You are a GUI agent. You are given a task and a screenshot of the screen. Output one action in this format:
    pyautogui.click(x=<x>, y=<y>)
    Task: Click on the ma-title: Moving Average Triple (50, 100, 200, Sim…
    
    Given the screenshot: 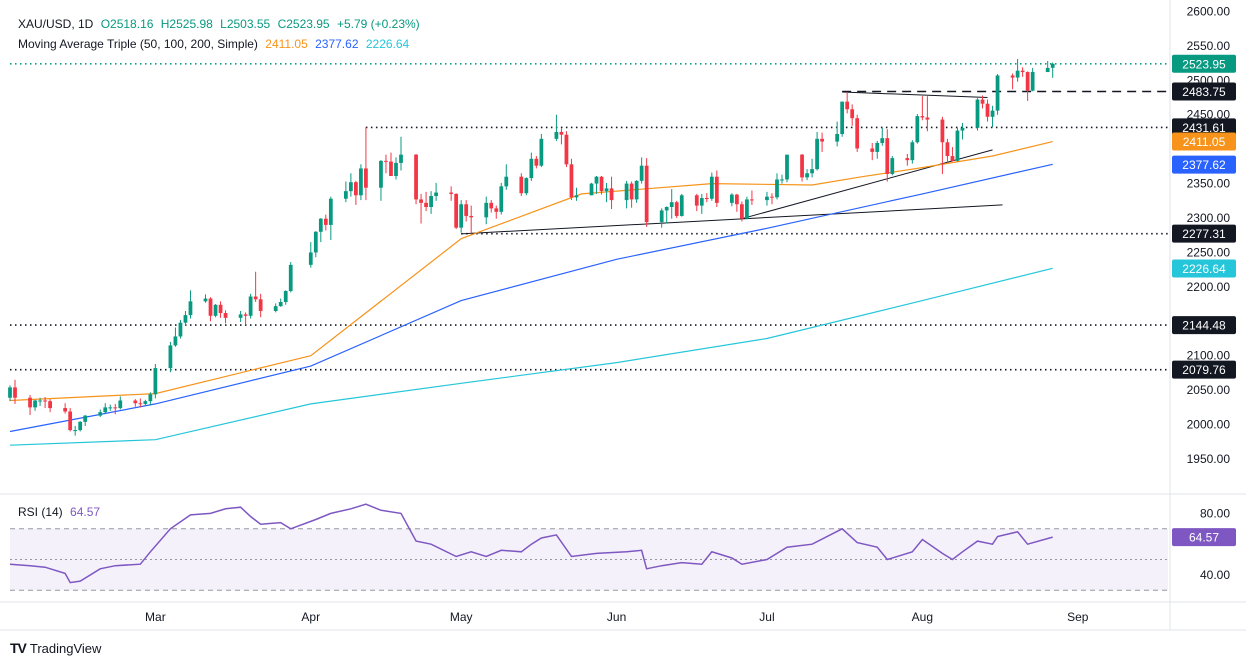 What is the action you would take?
    pyautogui.click(x=138, y=44)
    